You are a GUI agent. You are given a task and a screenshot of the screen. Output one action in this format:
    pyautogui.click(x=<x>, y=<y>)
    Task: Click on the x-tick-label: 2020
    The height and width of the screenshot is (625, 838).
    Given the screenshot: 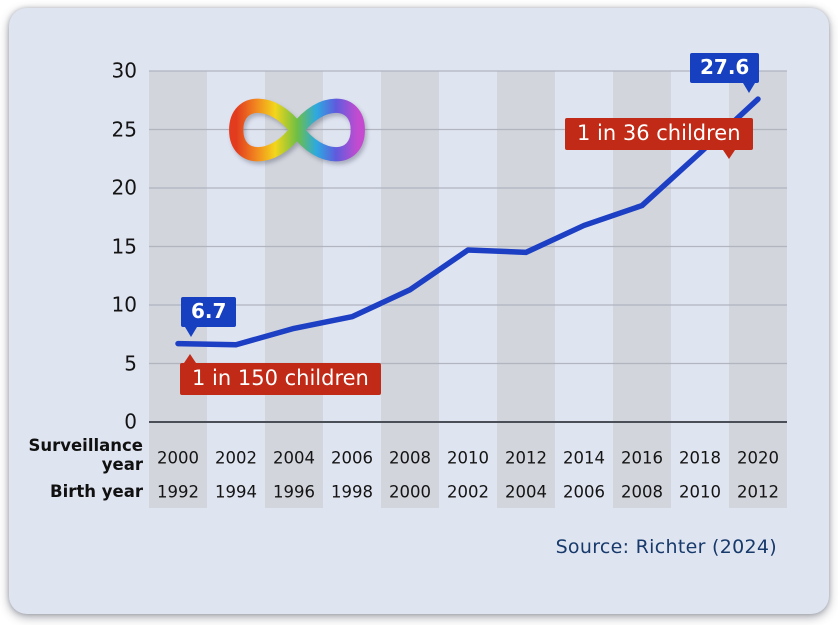 What is the action you would take?
    pyautogui.click(x=758, y=458)
    